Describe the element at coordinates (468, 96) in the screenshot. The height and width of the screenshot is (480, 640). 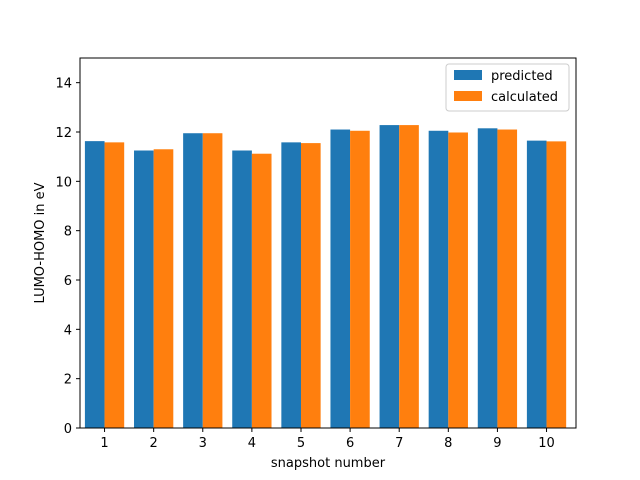
I see `legend-swatch-calculated` at that location.